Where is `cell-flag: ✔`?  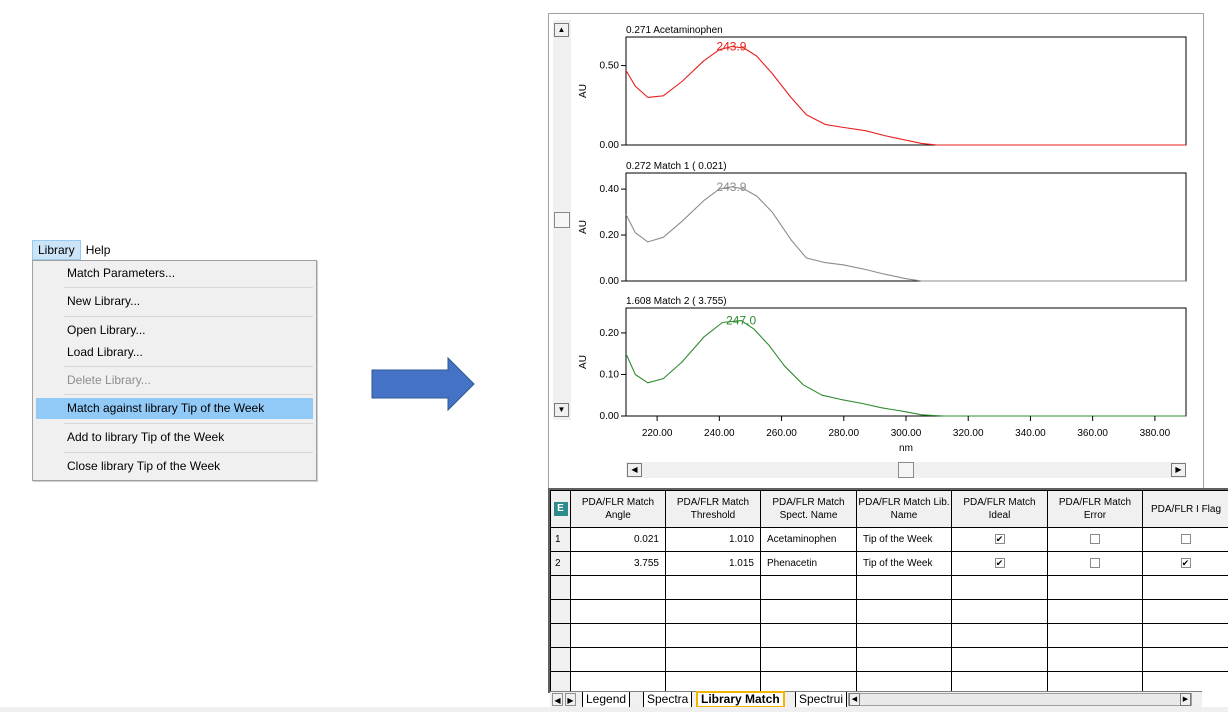
cell-flag: ✔ is located at coordinates (1185, 563).